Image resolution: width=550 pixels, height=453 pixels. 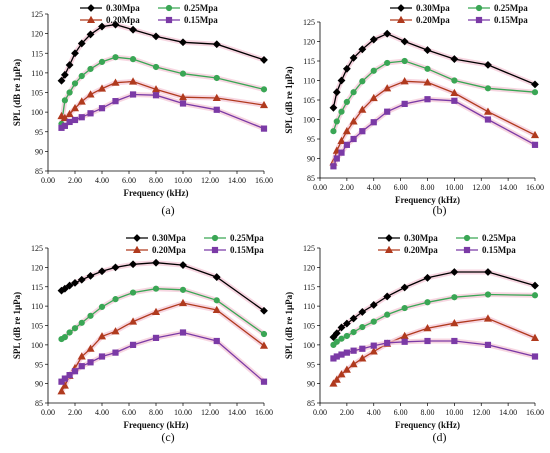 What do you see at coordinates (149, 14) in the screenshot?
I see `legend: 0.30Mpa 0.25Mpa 0.20Mpa 0.15Mpa` at bounding box center [149, 14].